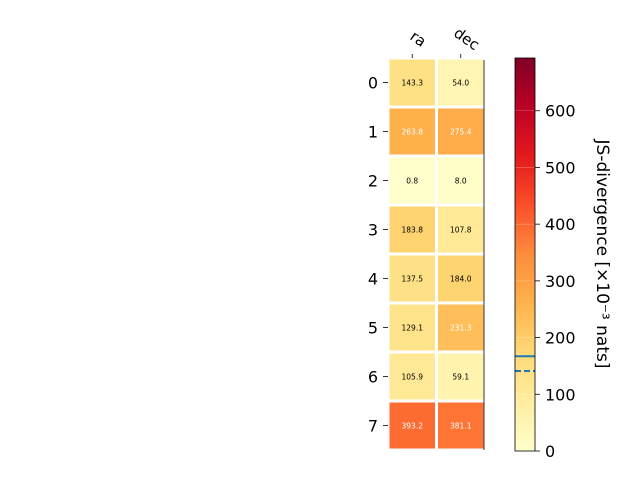 The height and width of the screenshot is (480, 640). I want to click on row-tick-label: 2, so click(373, 181).